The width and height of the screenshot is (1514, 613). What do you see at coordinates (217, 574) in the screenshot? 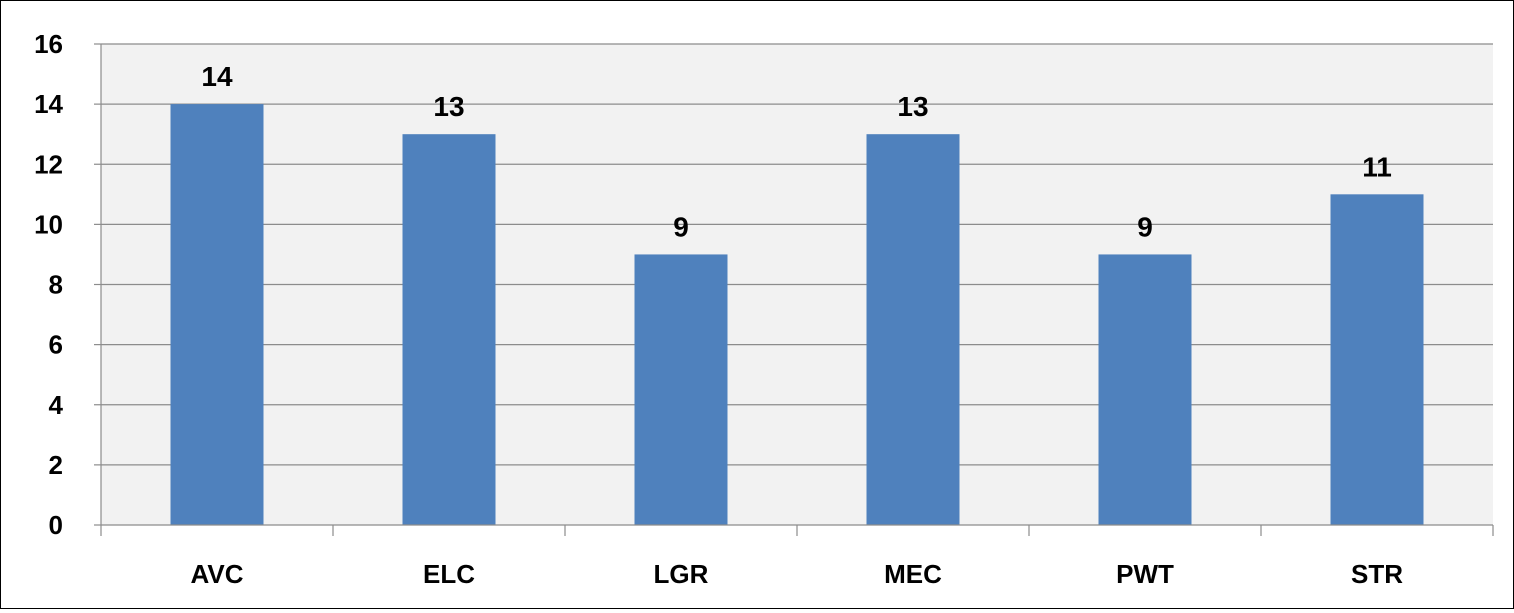
I see `x-tick-label: AVC` at bounding box center [217, 574].